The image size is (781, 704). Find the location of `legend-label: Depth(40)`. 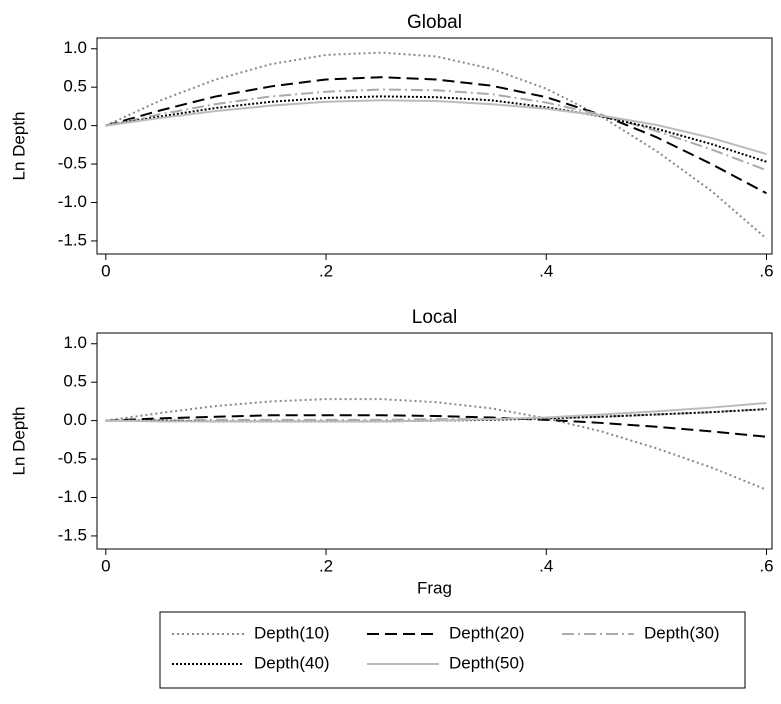

legend-label: Depth(40) is located at coordinates (292, 662).